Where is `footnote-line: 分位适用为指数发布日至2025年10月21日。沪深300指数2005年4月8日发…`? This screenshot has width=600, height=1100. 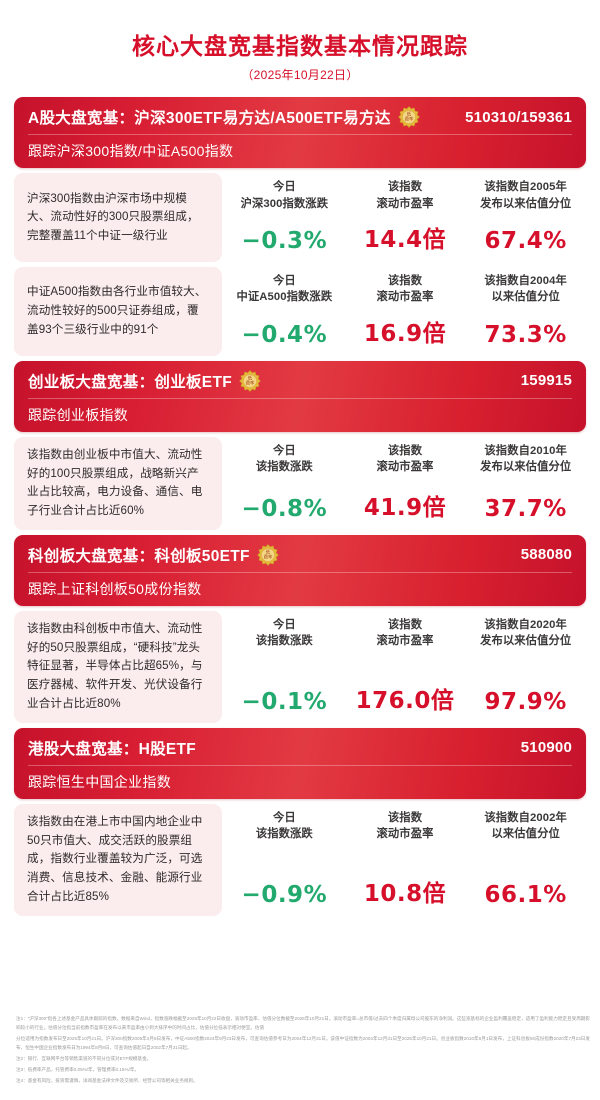 footnote-line: 分位适用为指数发布日至2025年10月21日。沪深300指数2005年4月8日发… is located at coordinates (303, 1043).